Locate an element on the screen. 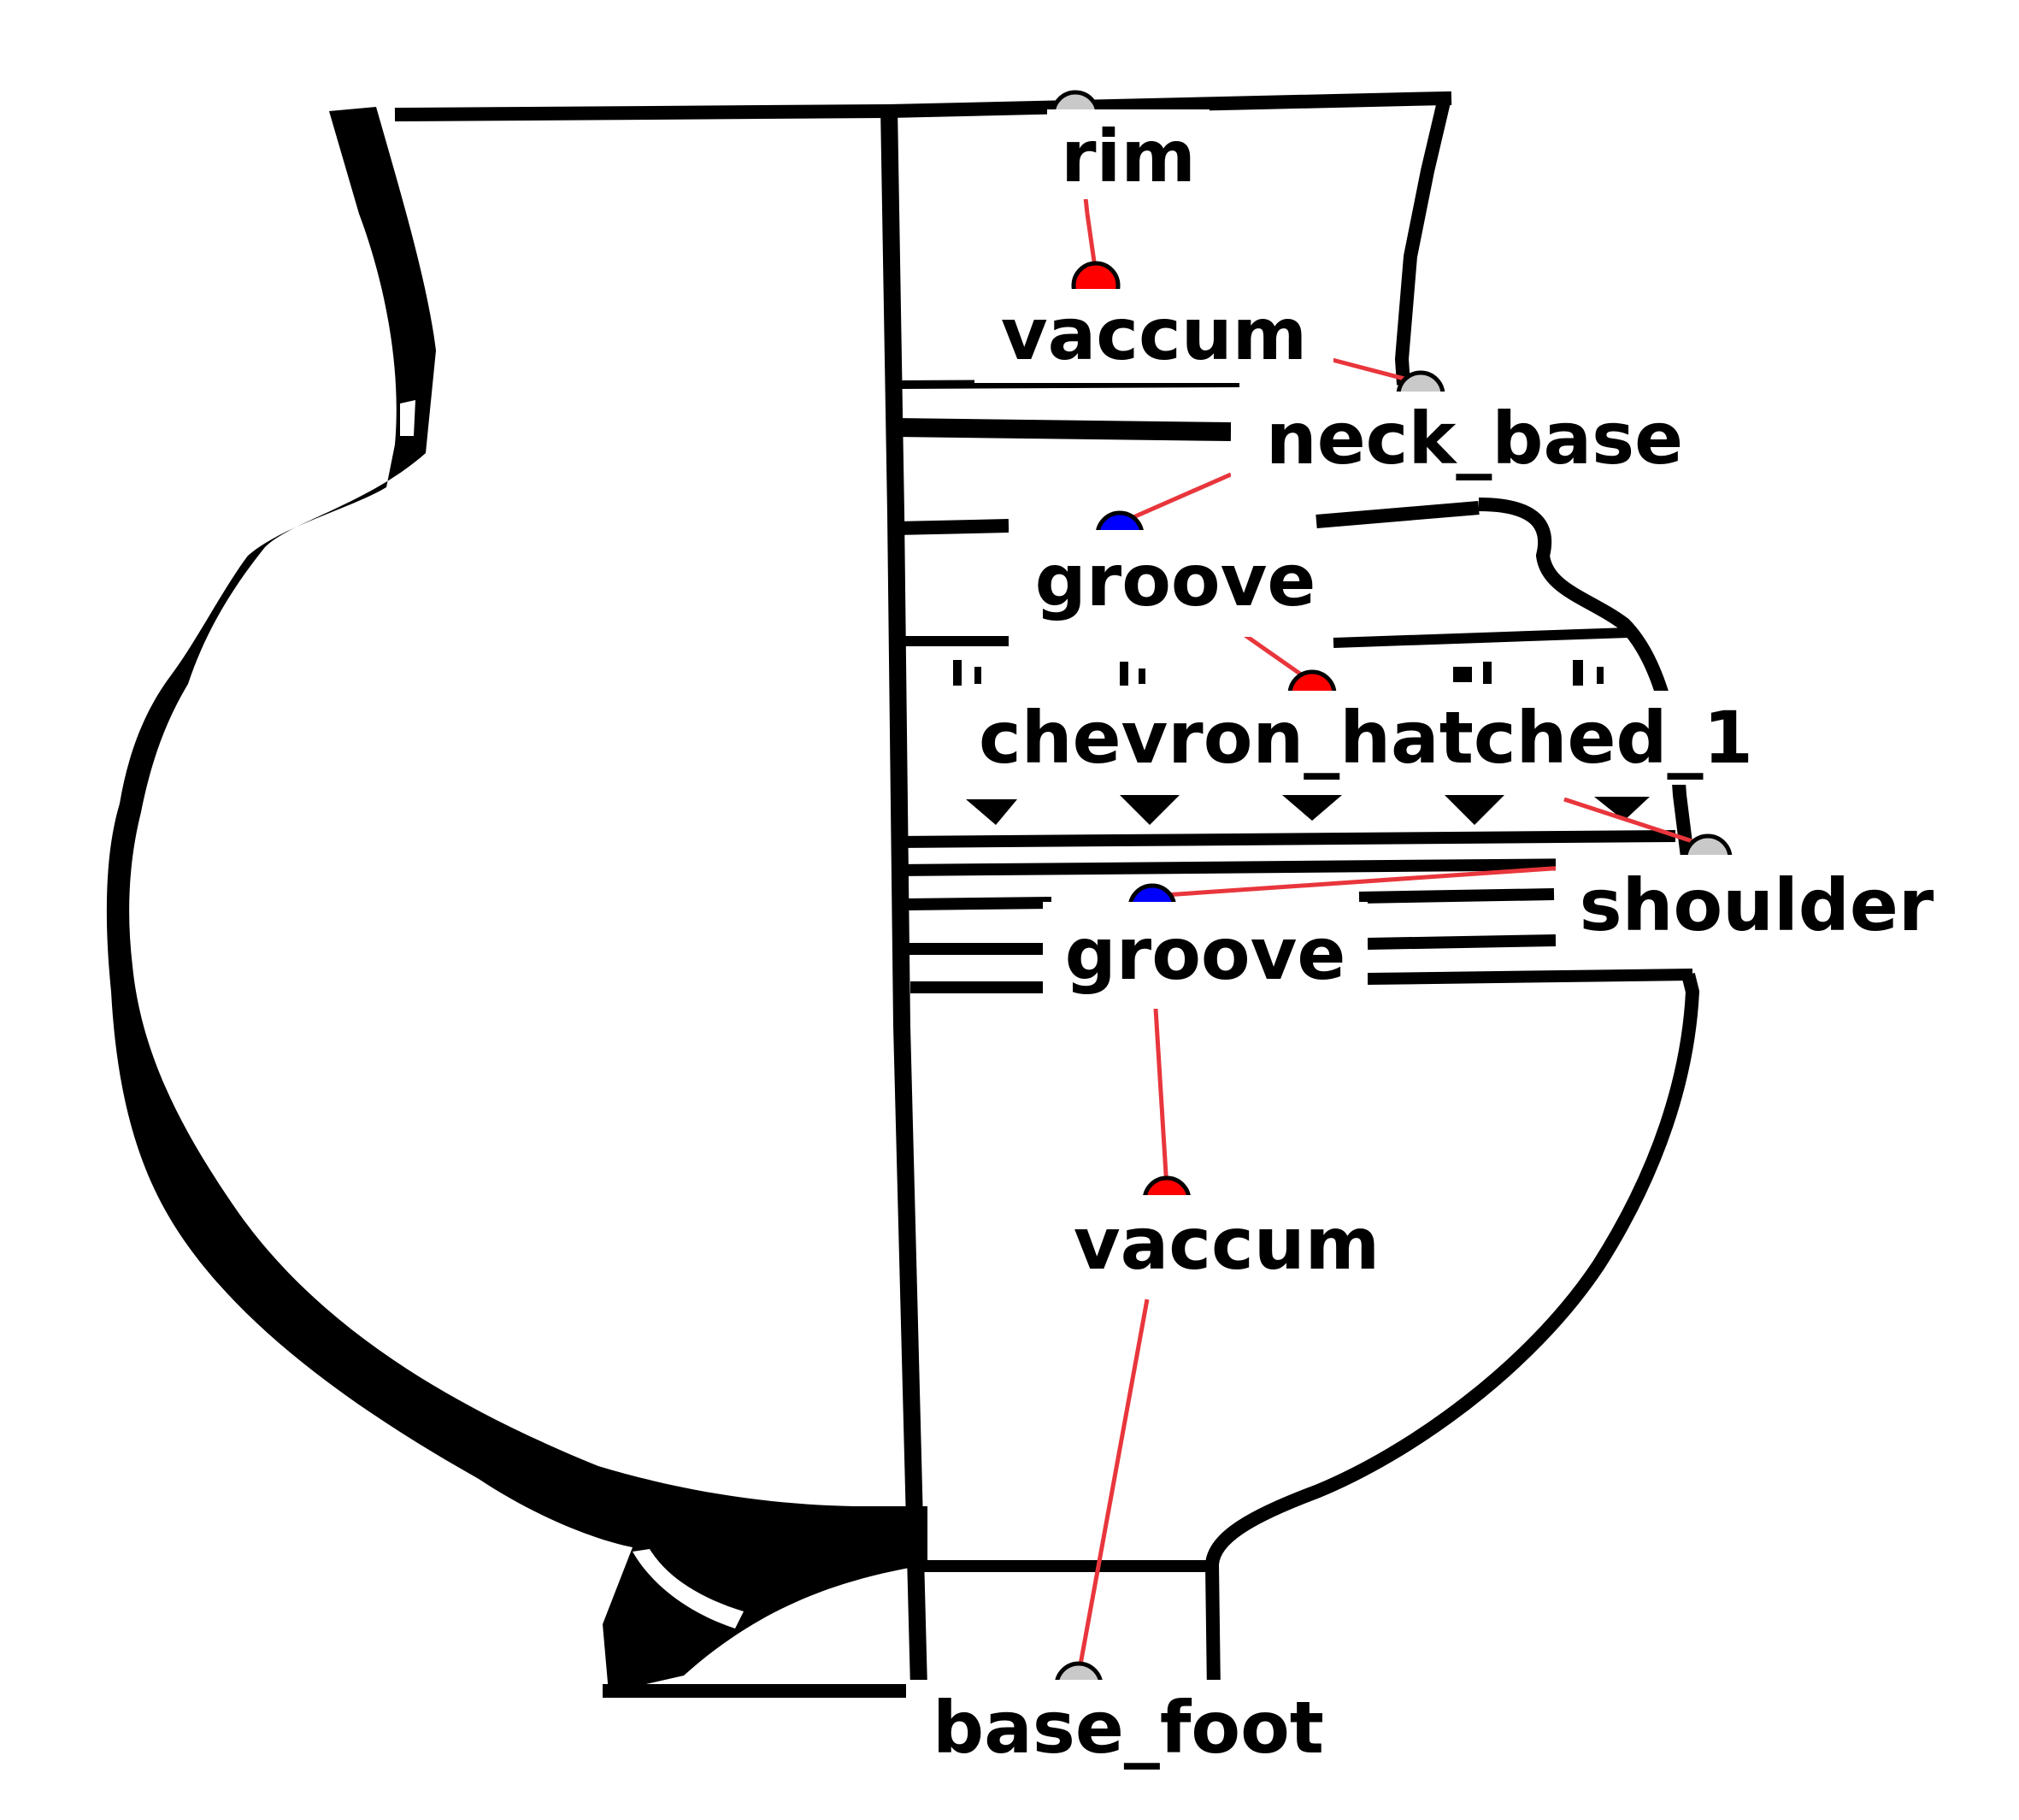 This screenshot has width=2019, height=1820. base-foot-label-background is located at coordinates (1128, 1727).